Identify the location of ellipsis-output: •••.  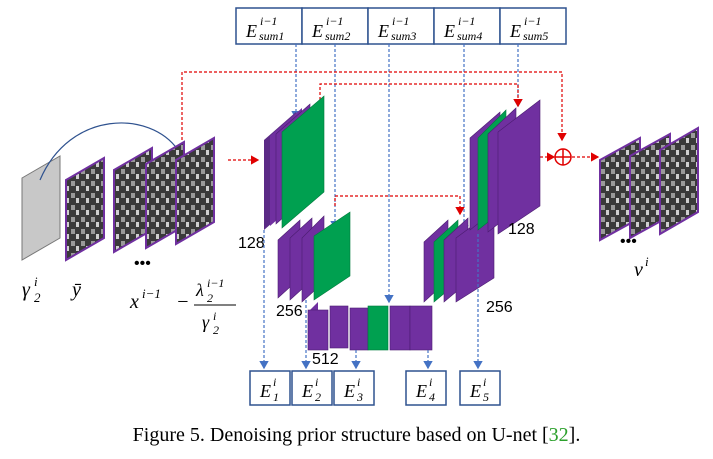
(628, 241).